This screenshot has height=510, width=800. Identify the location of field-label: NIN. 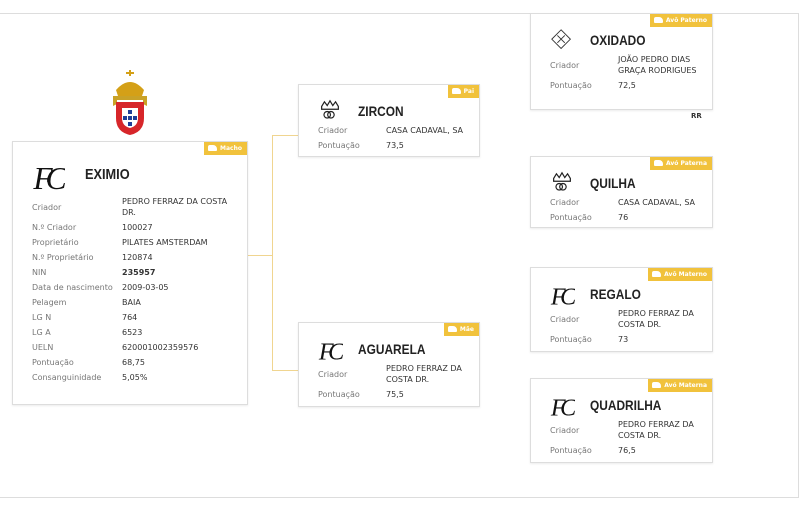
(39, 272).